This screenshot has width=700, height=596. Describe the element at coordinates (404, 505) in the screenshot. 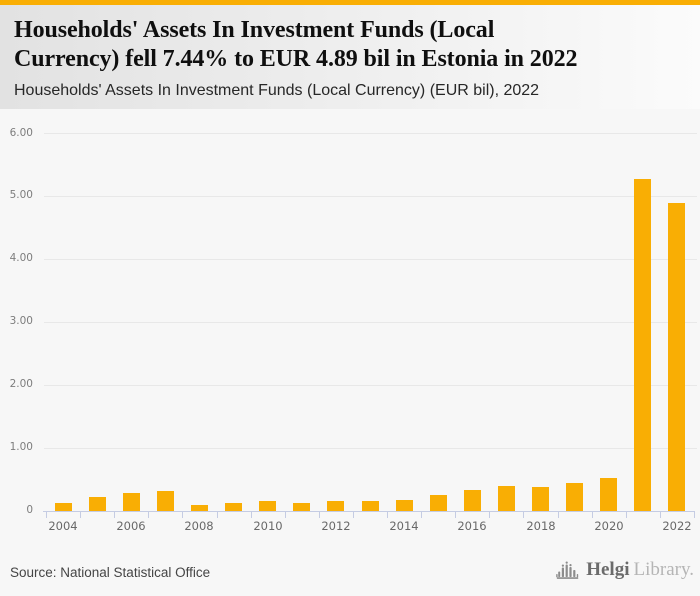

I see `bar-2014` at that location.